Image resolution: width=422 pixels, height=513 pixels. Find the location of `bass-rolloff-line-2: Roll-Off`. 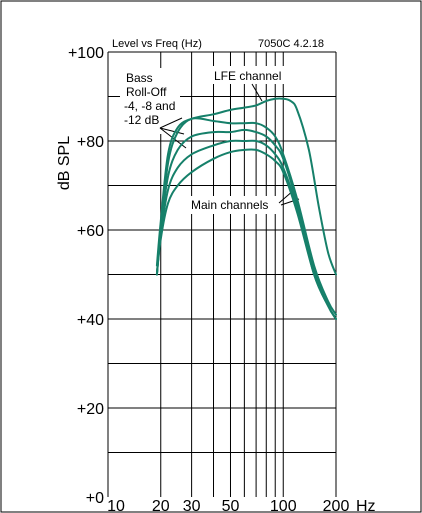

bass-rolloff-line-2: Roll-Off is located at coordinates (146, 92).